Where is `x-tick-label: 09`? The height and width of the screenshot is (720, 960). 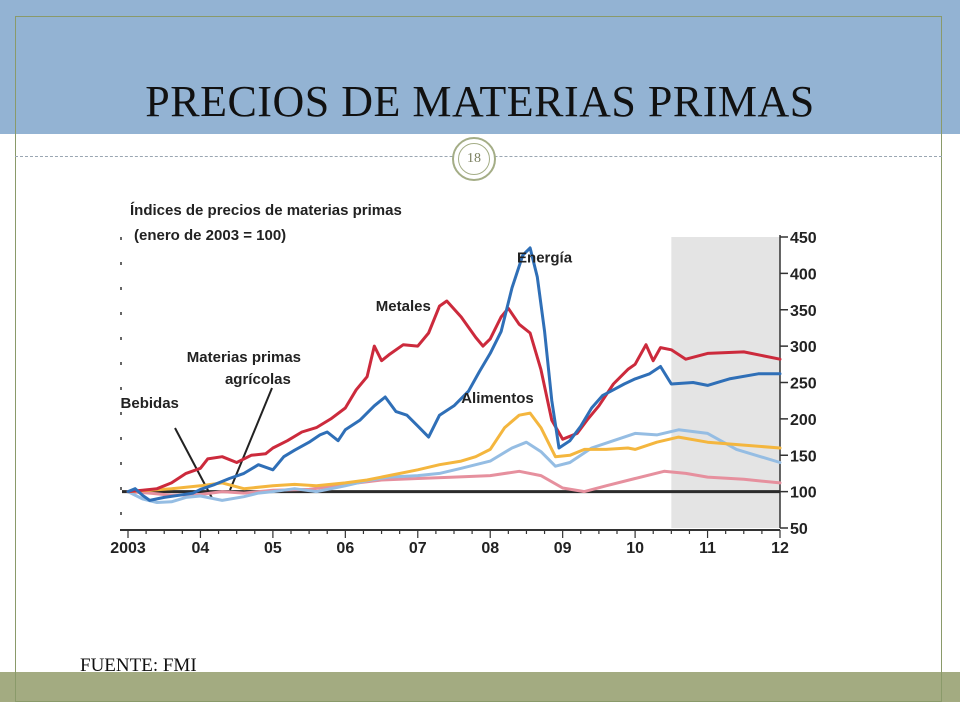
x-tick-label: 09 is located at coordinates (563, 548).